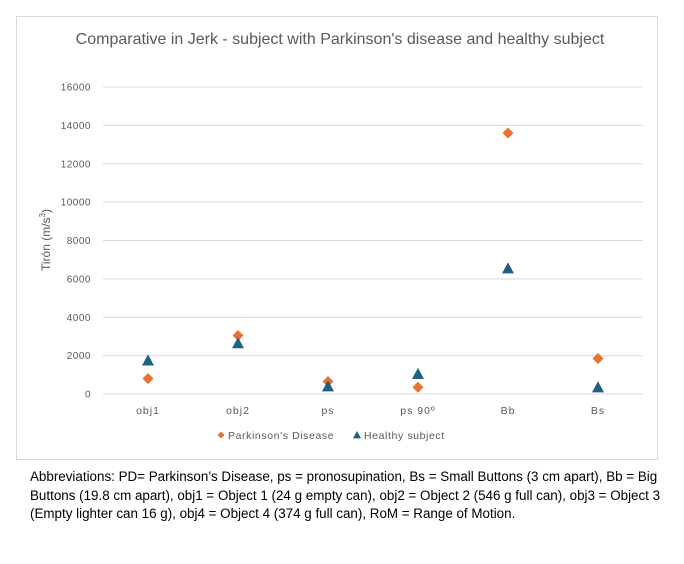 This screenshot has height=564, width=684. Describe the element at coordinates (79, 279) in the screenshot. I see `y-tick-label: 6000` at that location.